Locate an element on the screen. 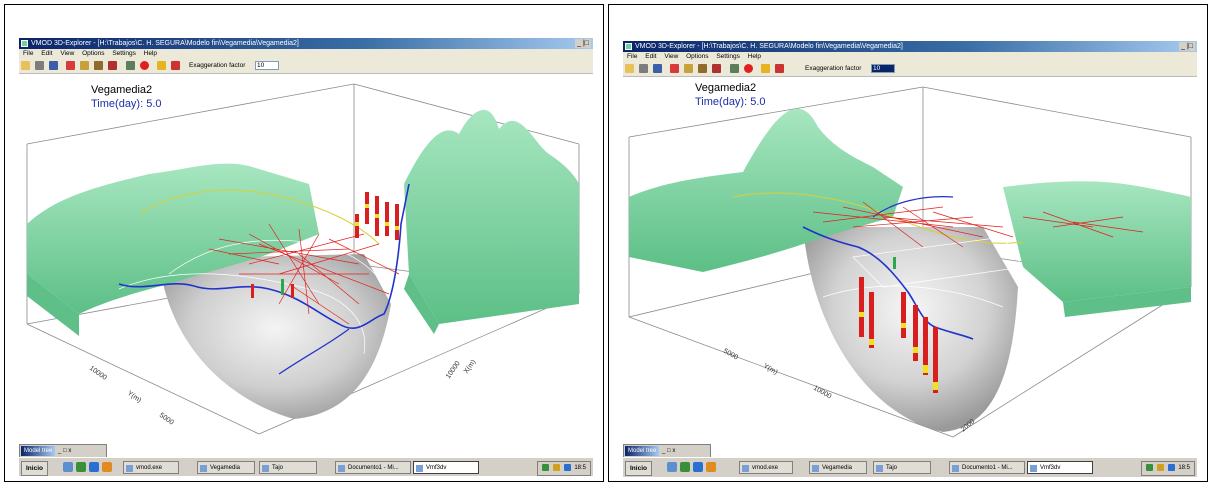  right-plot-title: Vegamedia2 is located at coordinates (726, 88).